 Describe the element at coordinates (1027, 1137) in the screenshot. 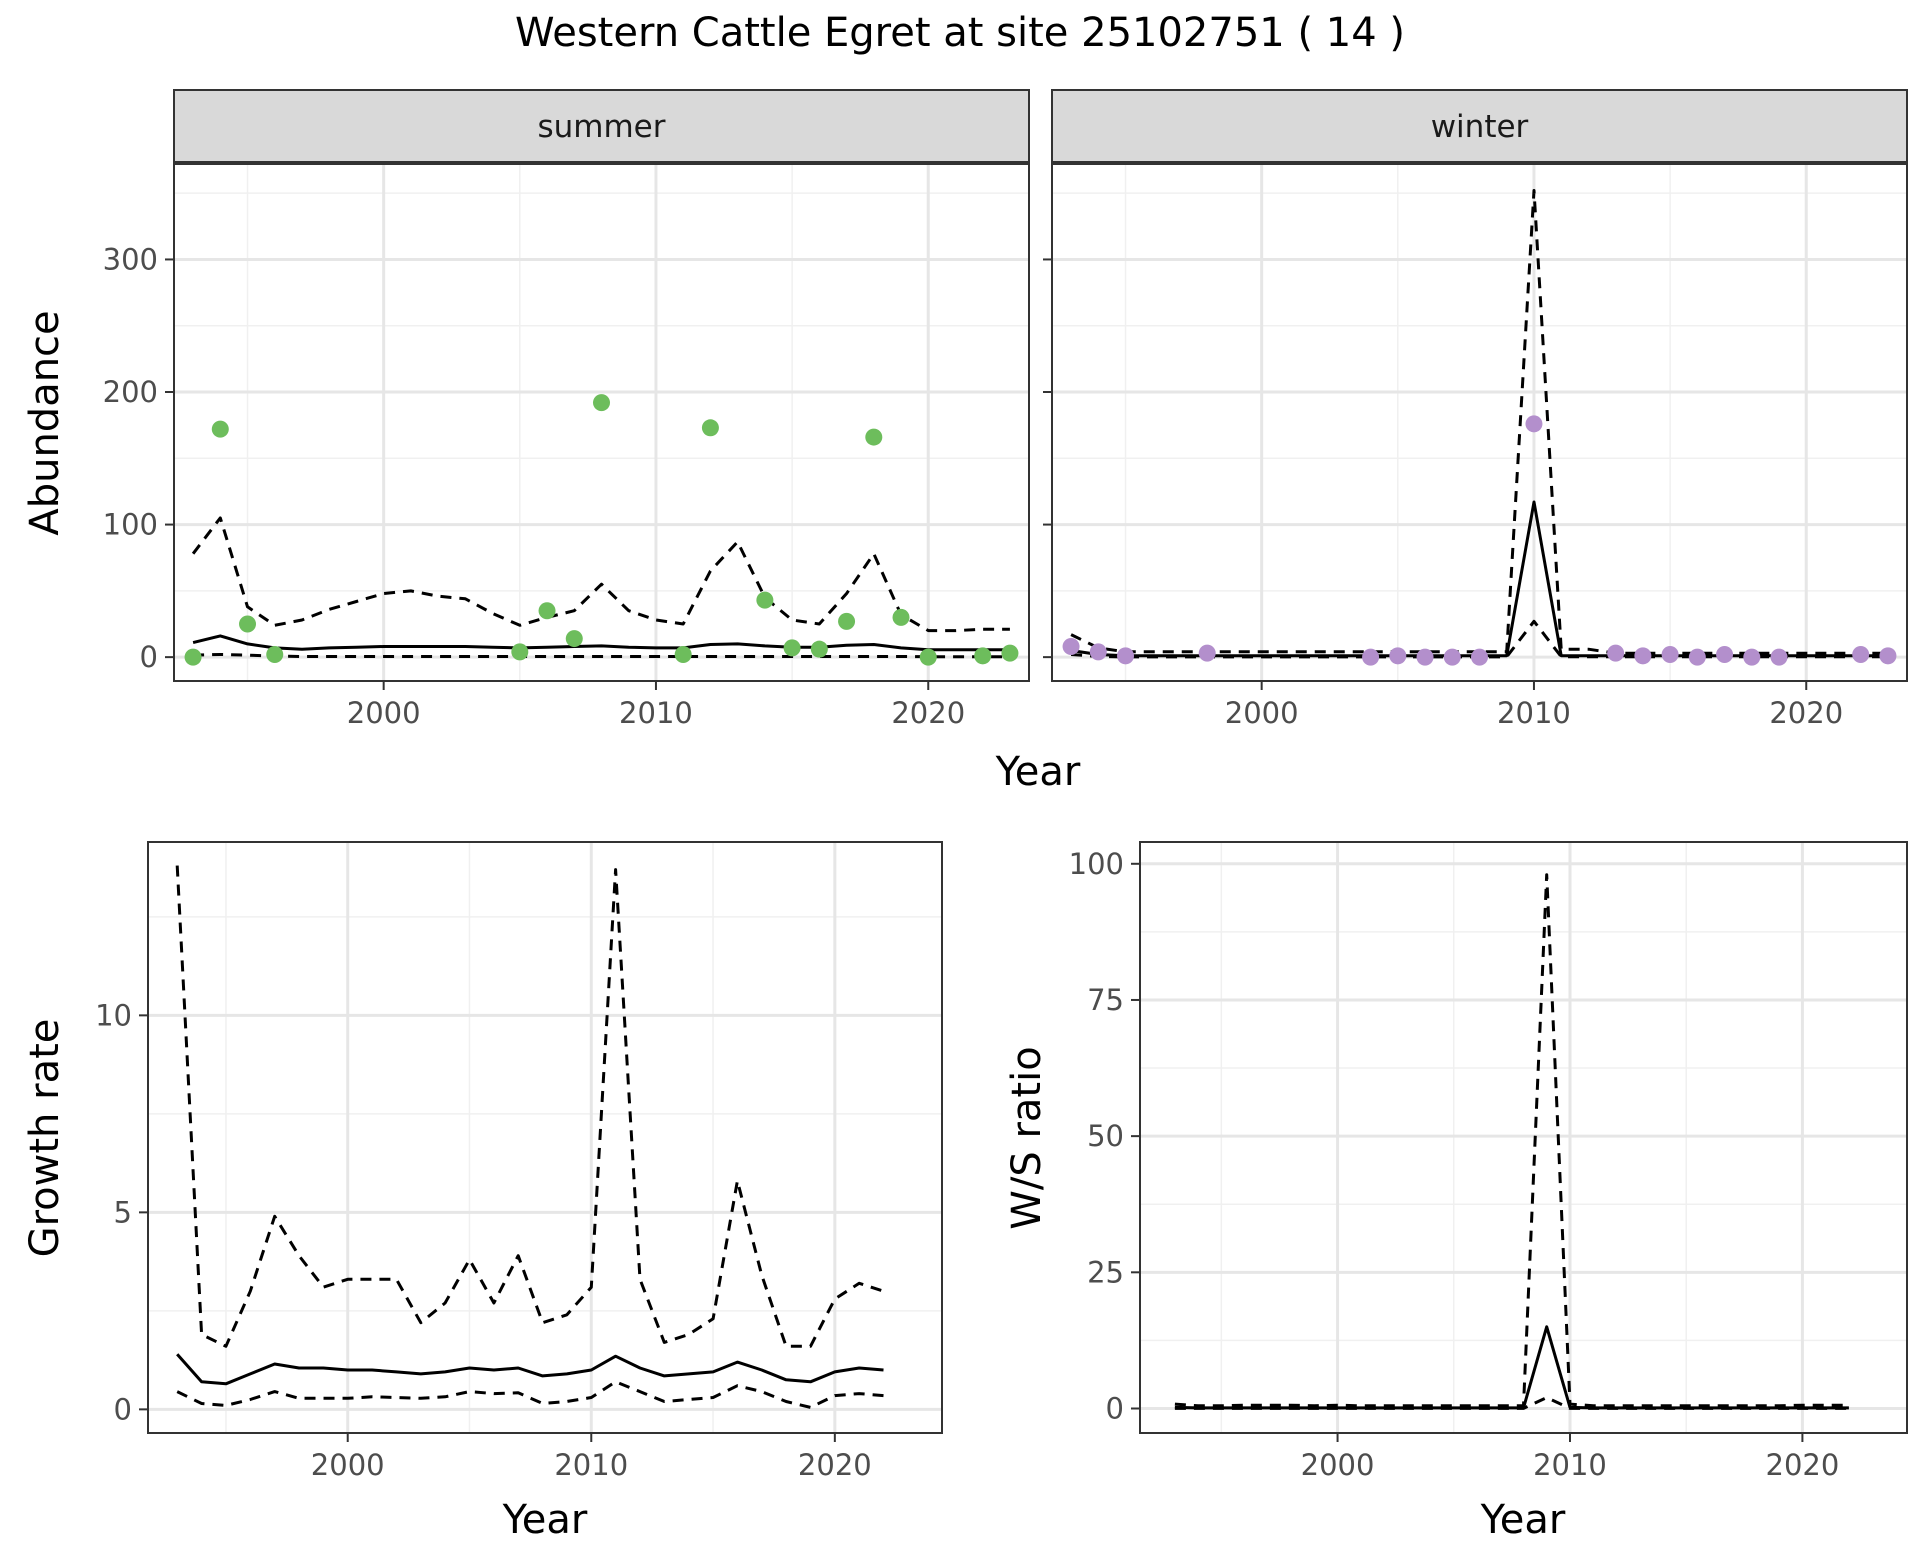

I see `y-axis-title: W/S ratio` at that location.